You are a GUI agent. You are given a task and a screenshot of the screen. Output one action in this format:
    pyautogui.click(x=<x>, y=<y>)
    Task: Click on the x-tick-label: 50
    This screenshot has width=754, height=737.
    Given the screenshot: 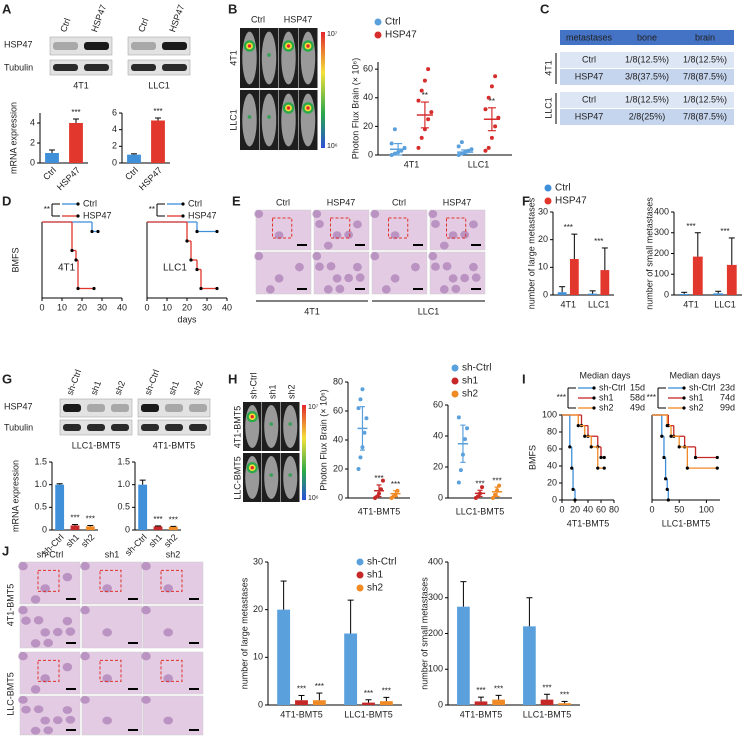 What is the action you would take?
    pyautogui.click(x=679, y=509)
    